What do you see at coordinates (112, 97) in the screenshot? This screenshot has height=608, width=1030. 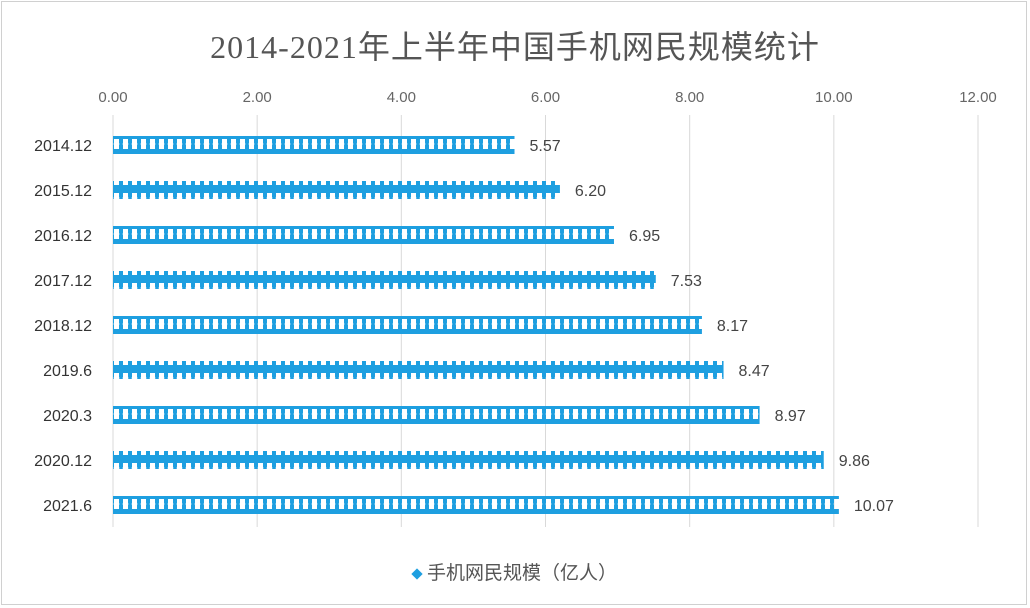 I see `x-tick-label: 0.00` at bounding box center [112, 97].